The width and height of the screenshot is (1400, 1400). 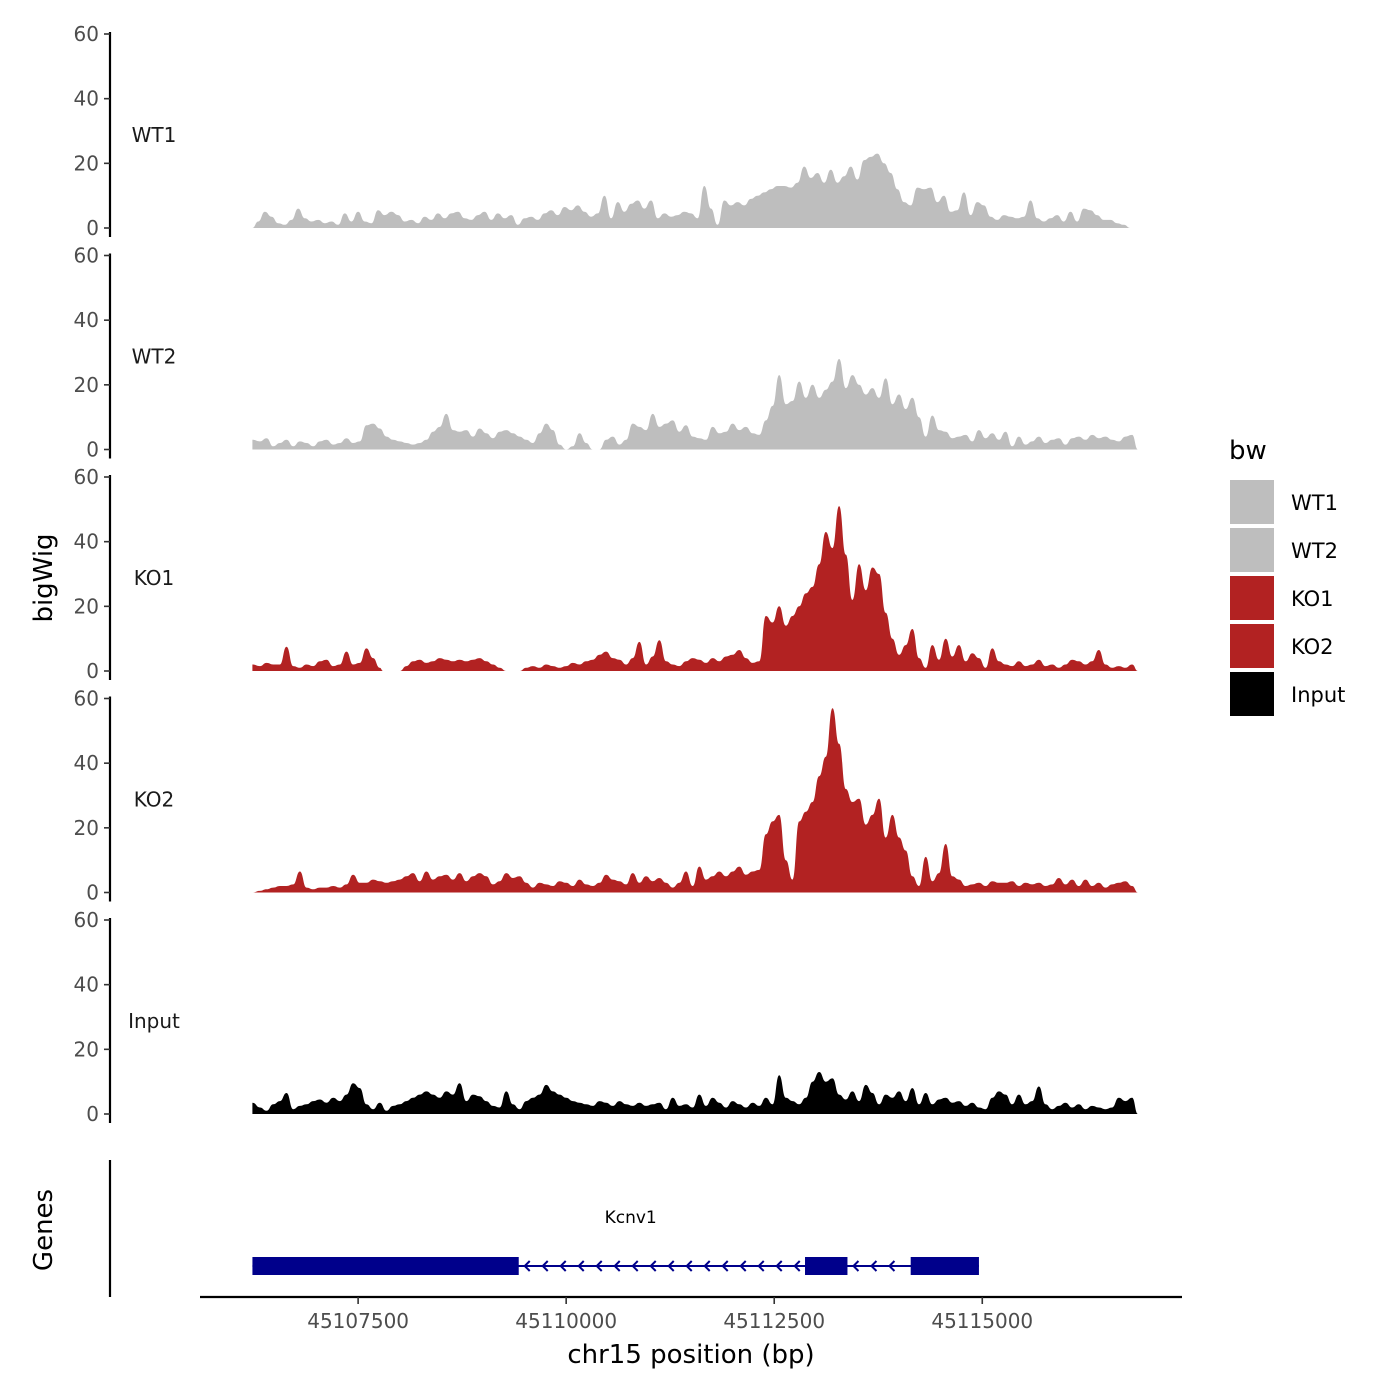 What do you see at coordinates (154, 578) in the screenshot?
I see `track-label: KO1` at bounding box center [154, 578].